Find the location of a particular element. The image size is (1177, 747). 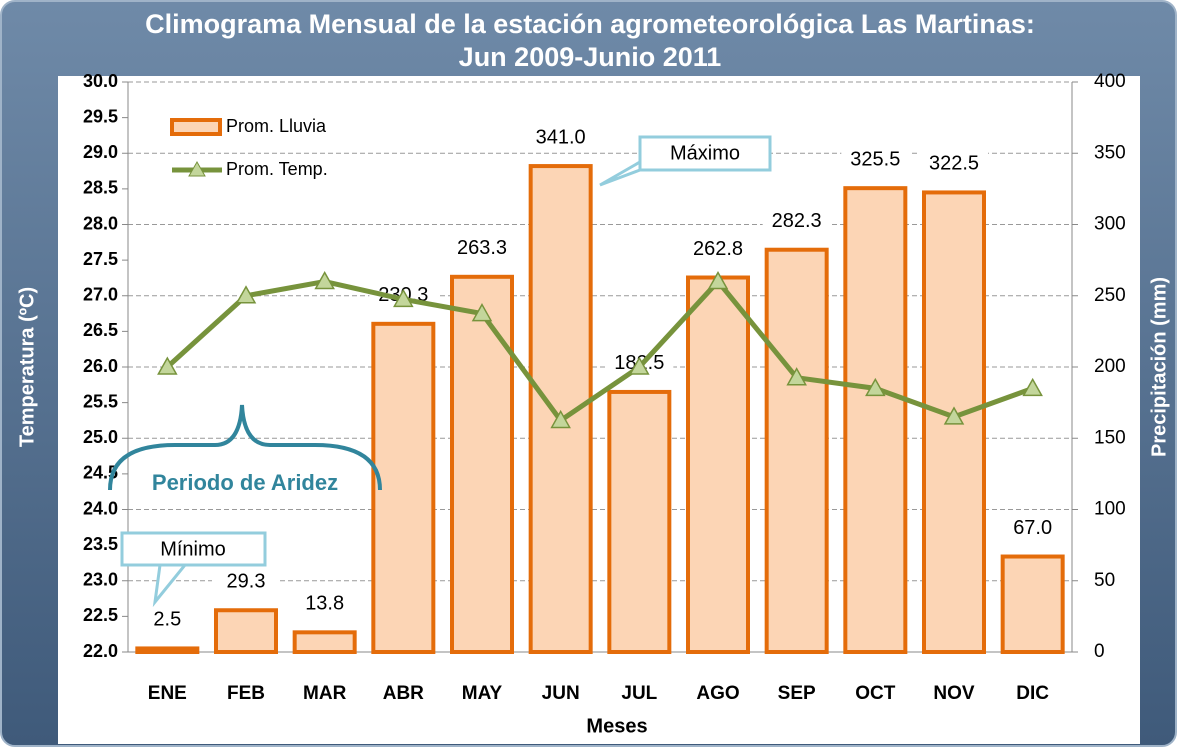

y-tick-label: 29.5 is located at coordinates (100, 116).